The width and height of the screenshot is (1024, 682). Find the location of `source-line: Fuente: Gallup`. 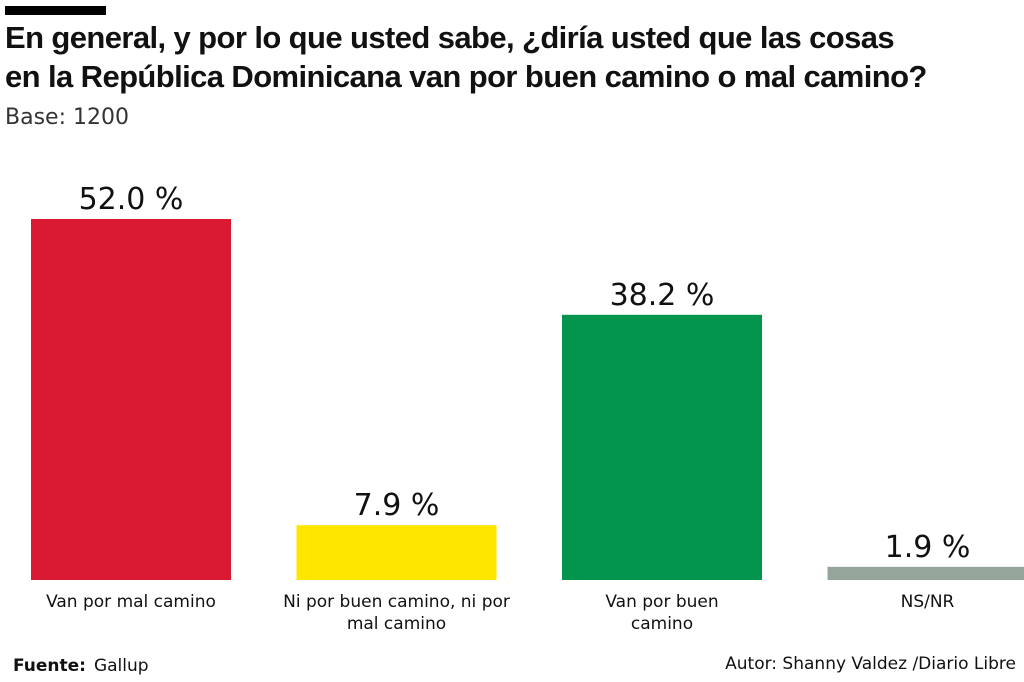

source-line: Fuente: Gallup is located at coordinates (81, 666).